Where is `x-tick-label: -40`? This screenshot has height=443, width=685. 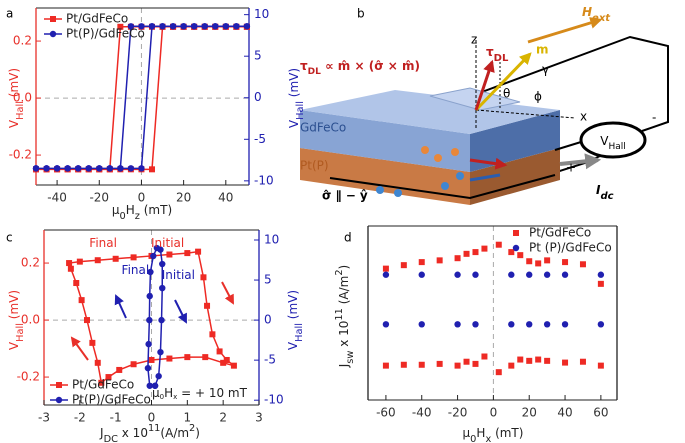 x-tick-label: -40 is located at coordinates (57, 198).